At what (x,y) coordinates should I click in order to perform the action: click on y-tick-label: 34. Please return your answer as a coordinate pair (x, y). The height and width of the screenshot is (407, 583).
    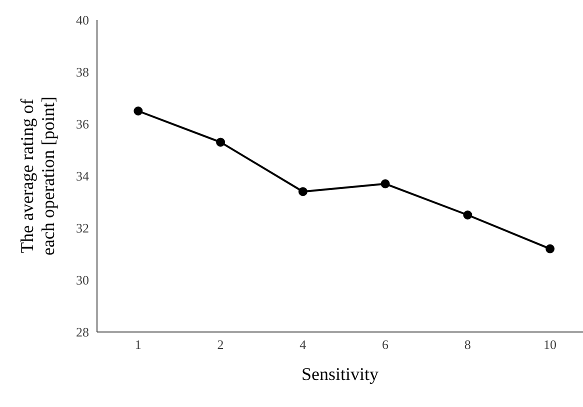
    Looking at the image, I should click on (83, 176).